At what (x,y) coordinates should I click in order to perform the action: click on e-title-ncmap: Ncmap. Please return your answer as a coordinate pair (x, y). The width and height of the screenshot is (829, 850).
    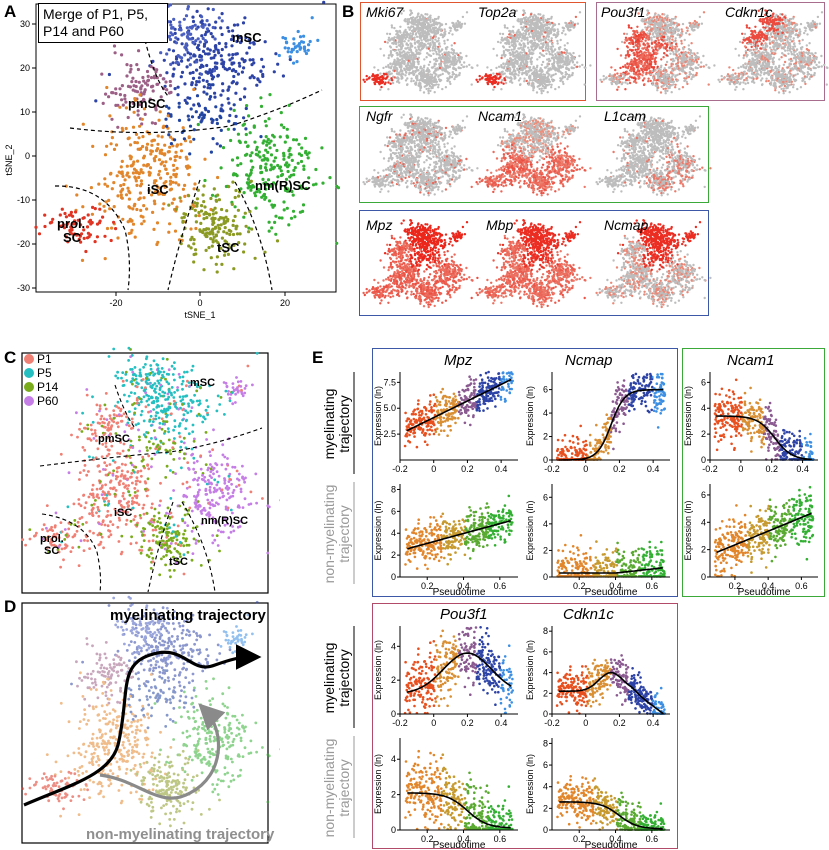
    Looking at the image, I should click on (589, 360).